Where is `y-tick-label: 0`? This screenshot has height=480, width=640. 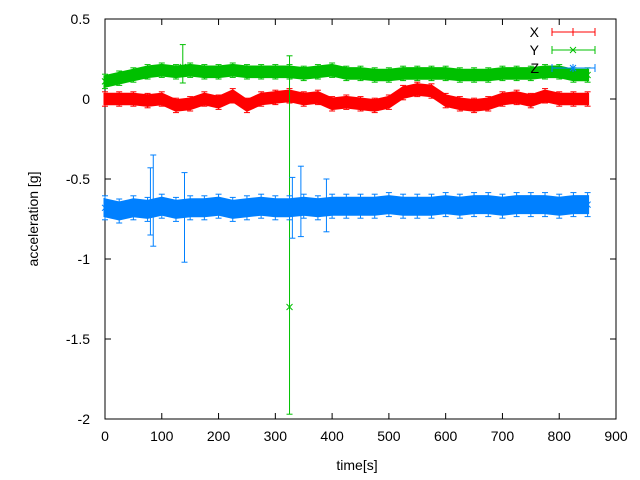
y-tick-label: 0 is located at coordinates (86, 99).